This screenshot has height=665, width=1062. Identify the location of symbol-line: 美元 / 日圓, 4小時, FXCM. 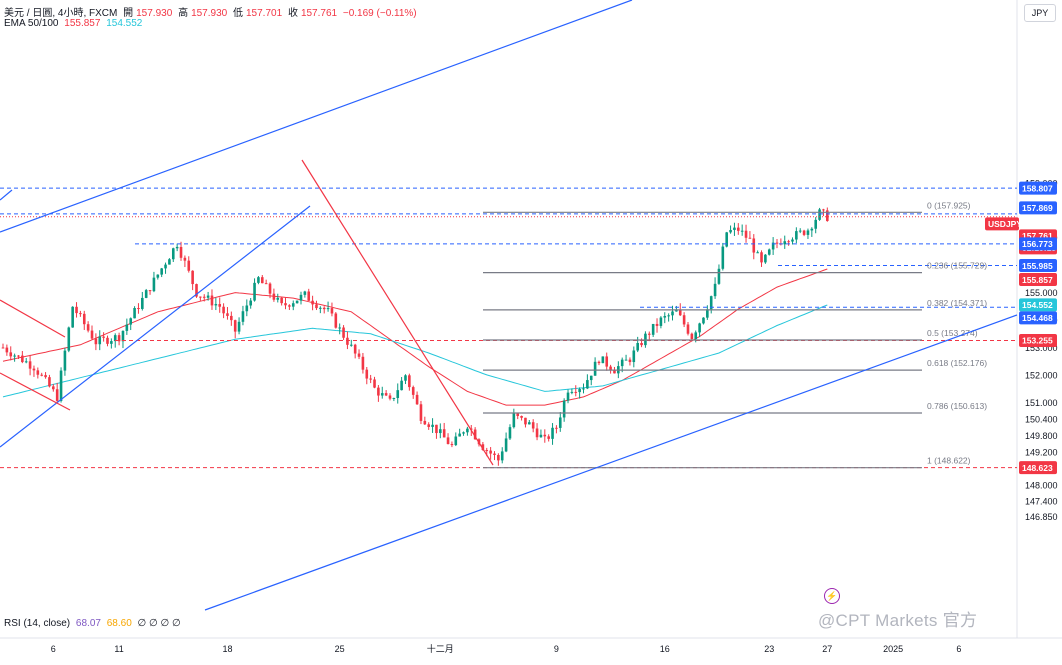
(61, 13).